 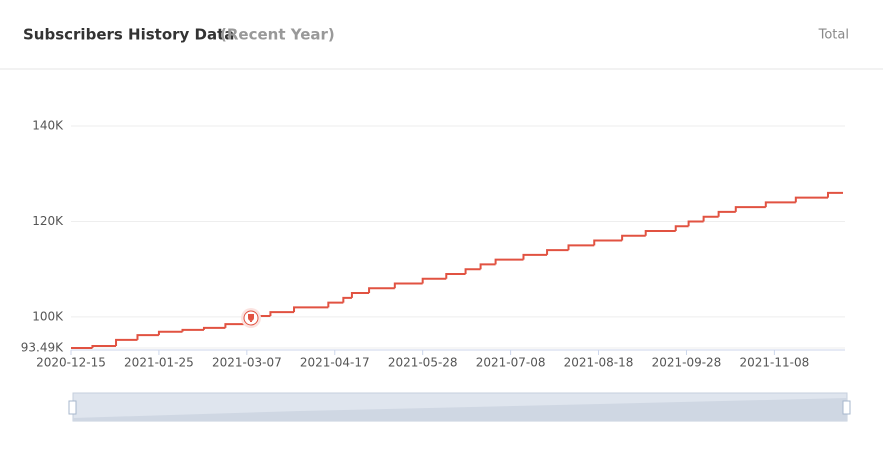 I want to click on y-tick-label: 93.49K, so click(x=42, y=348).